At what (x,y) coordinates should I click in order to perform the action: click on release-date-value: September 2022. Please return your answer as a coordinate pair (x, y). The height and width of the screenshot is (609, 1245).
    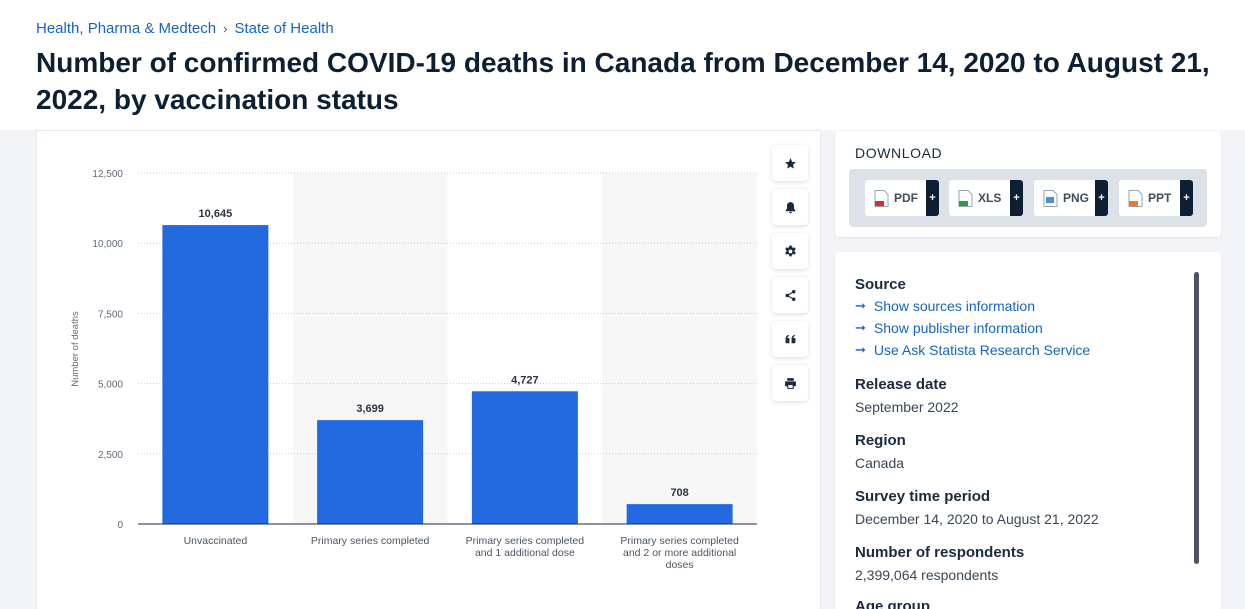
    Looking at the image, I should click on (907, 407).